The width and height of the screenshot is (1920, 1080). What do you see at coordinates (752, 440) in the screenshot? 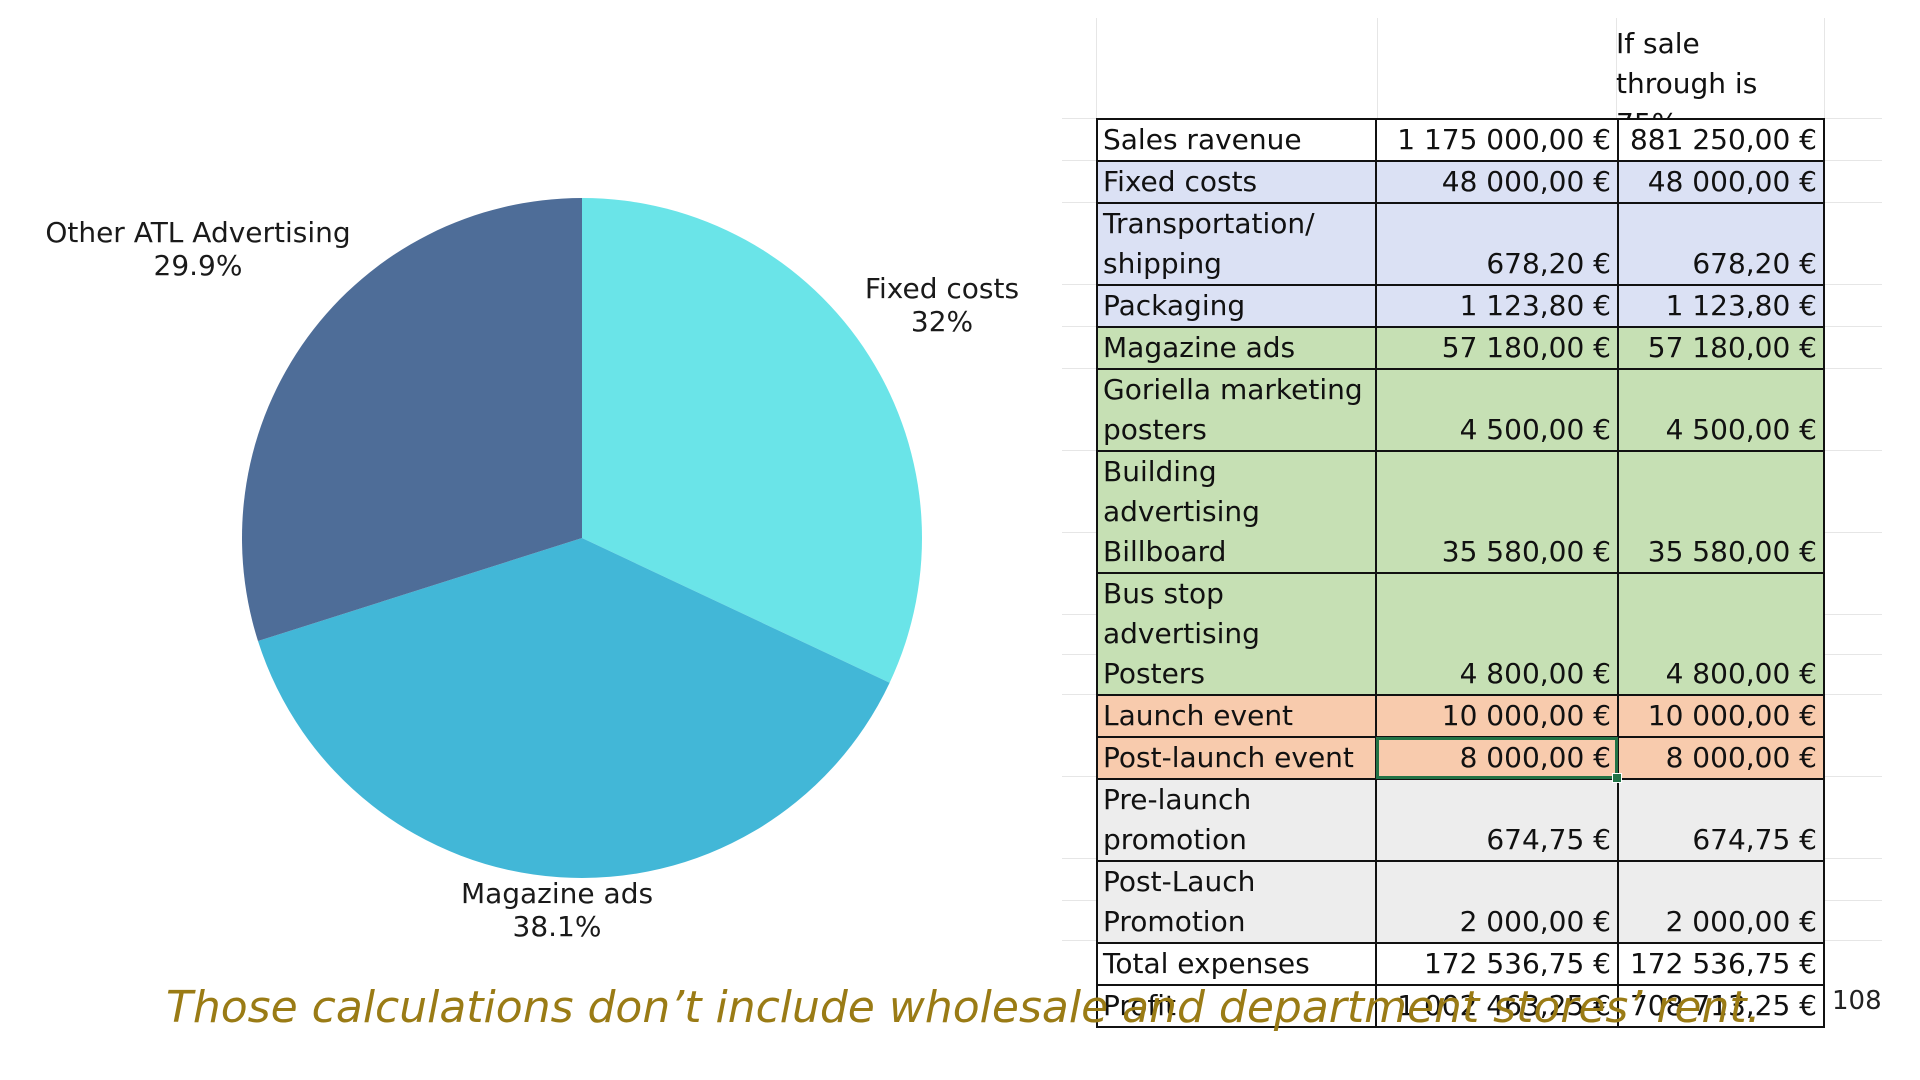
I see `pie-slice-fixed-costs` at bounding box center [752, 440].